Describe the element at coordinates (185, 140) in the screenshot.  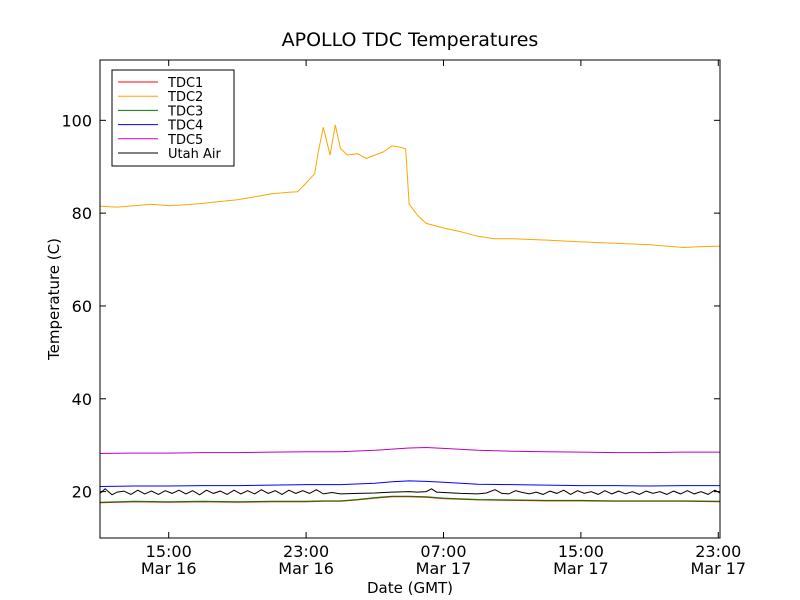
I see `legend-label: TDC5` at that location.